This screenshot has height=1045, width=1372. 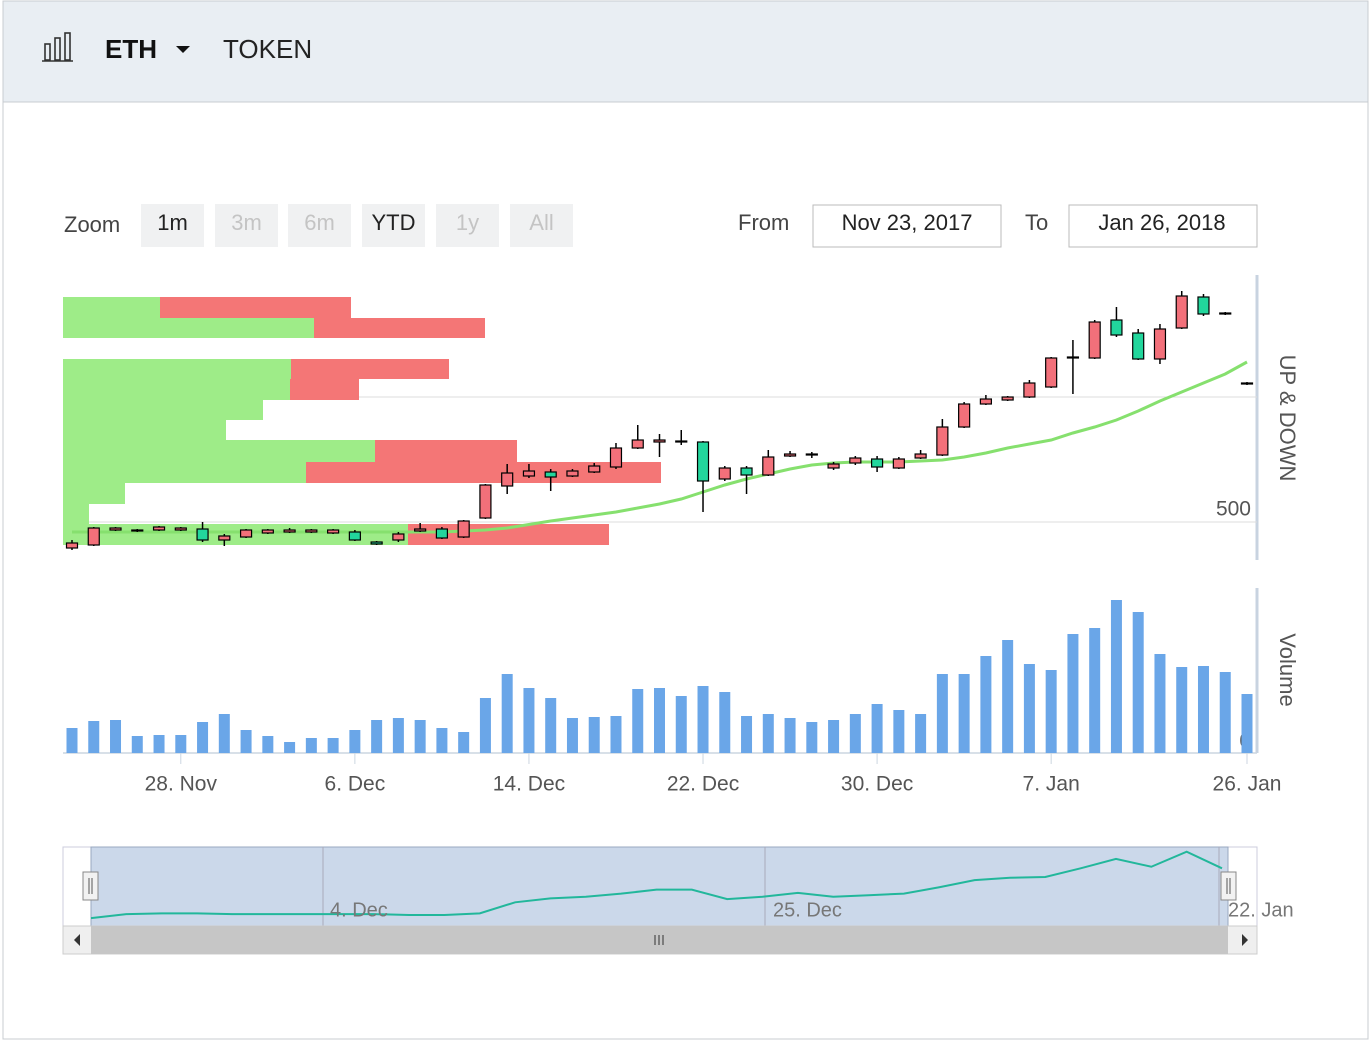 I want to click on symbol: ETH, so click(x=131, y=49).